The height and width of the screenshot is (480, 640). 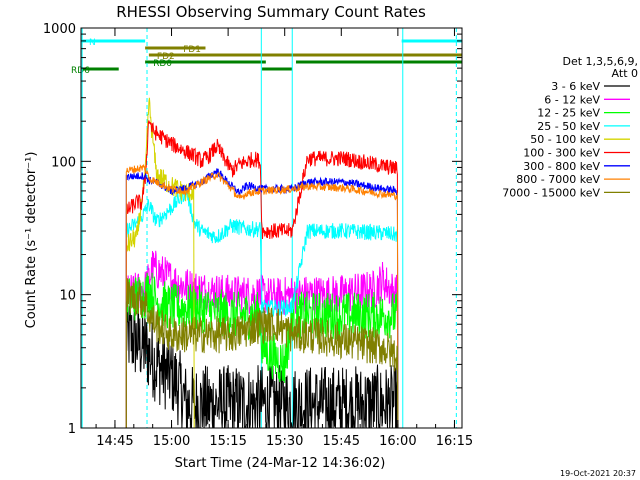 What do you see at coordinates (31, 240) in the screenshot?
I see `y-axis-label: Count Rate (s⁻¹ detector⁻¹)` at bounding box center [31, 240].